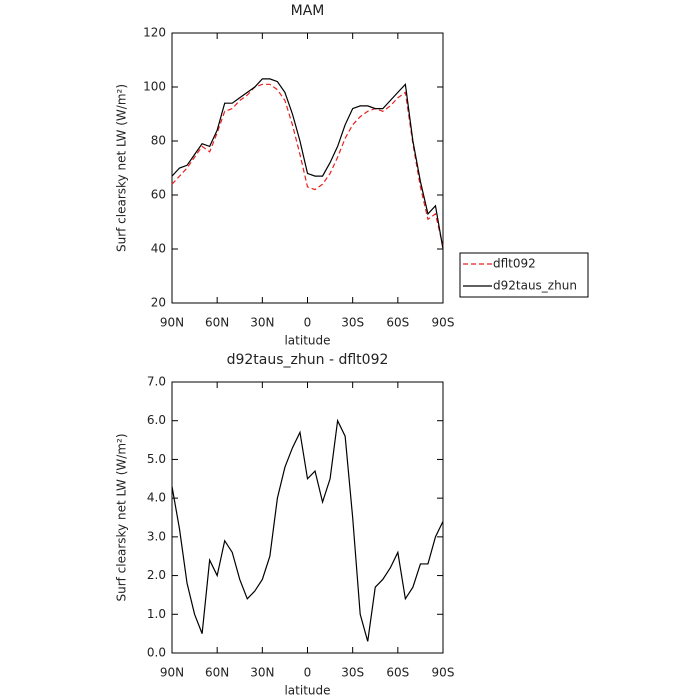  I want to click on y-tick-label: 20, so click(158, 303).